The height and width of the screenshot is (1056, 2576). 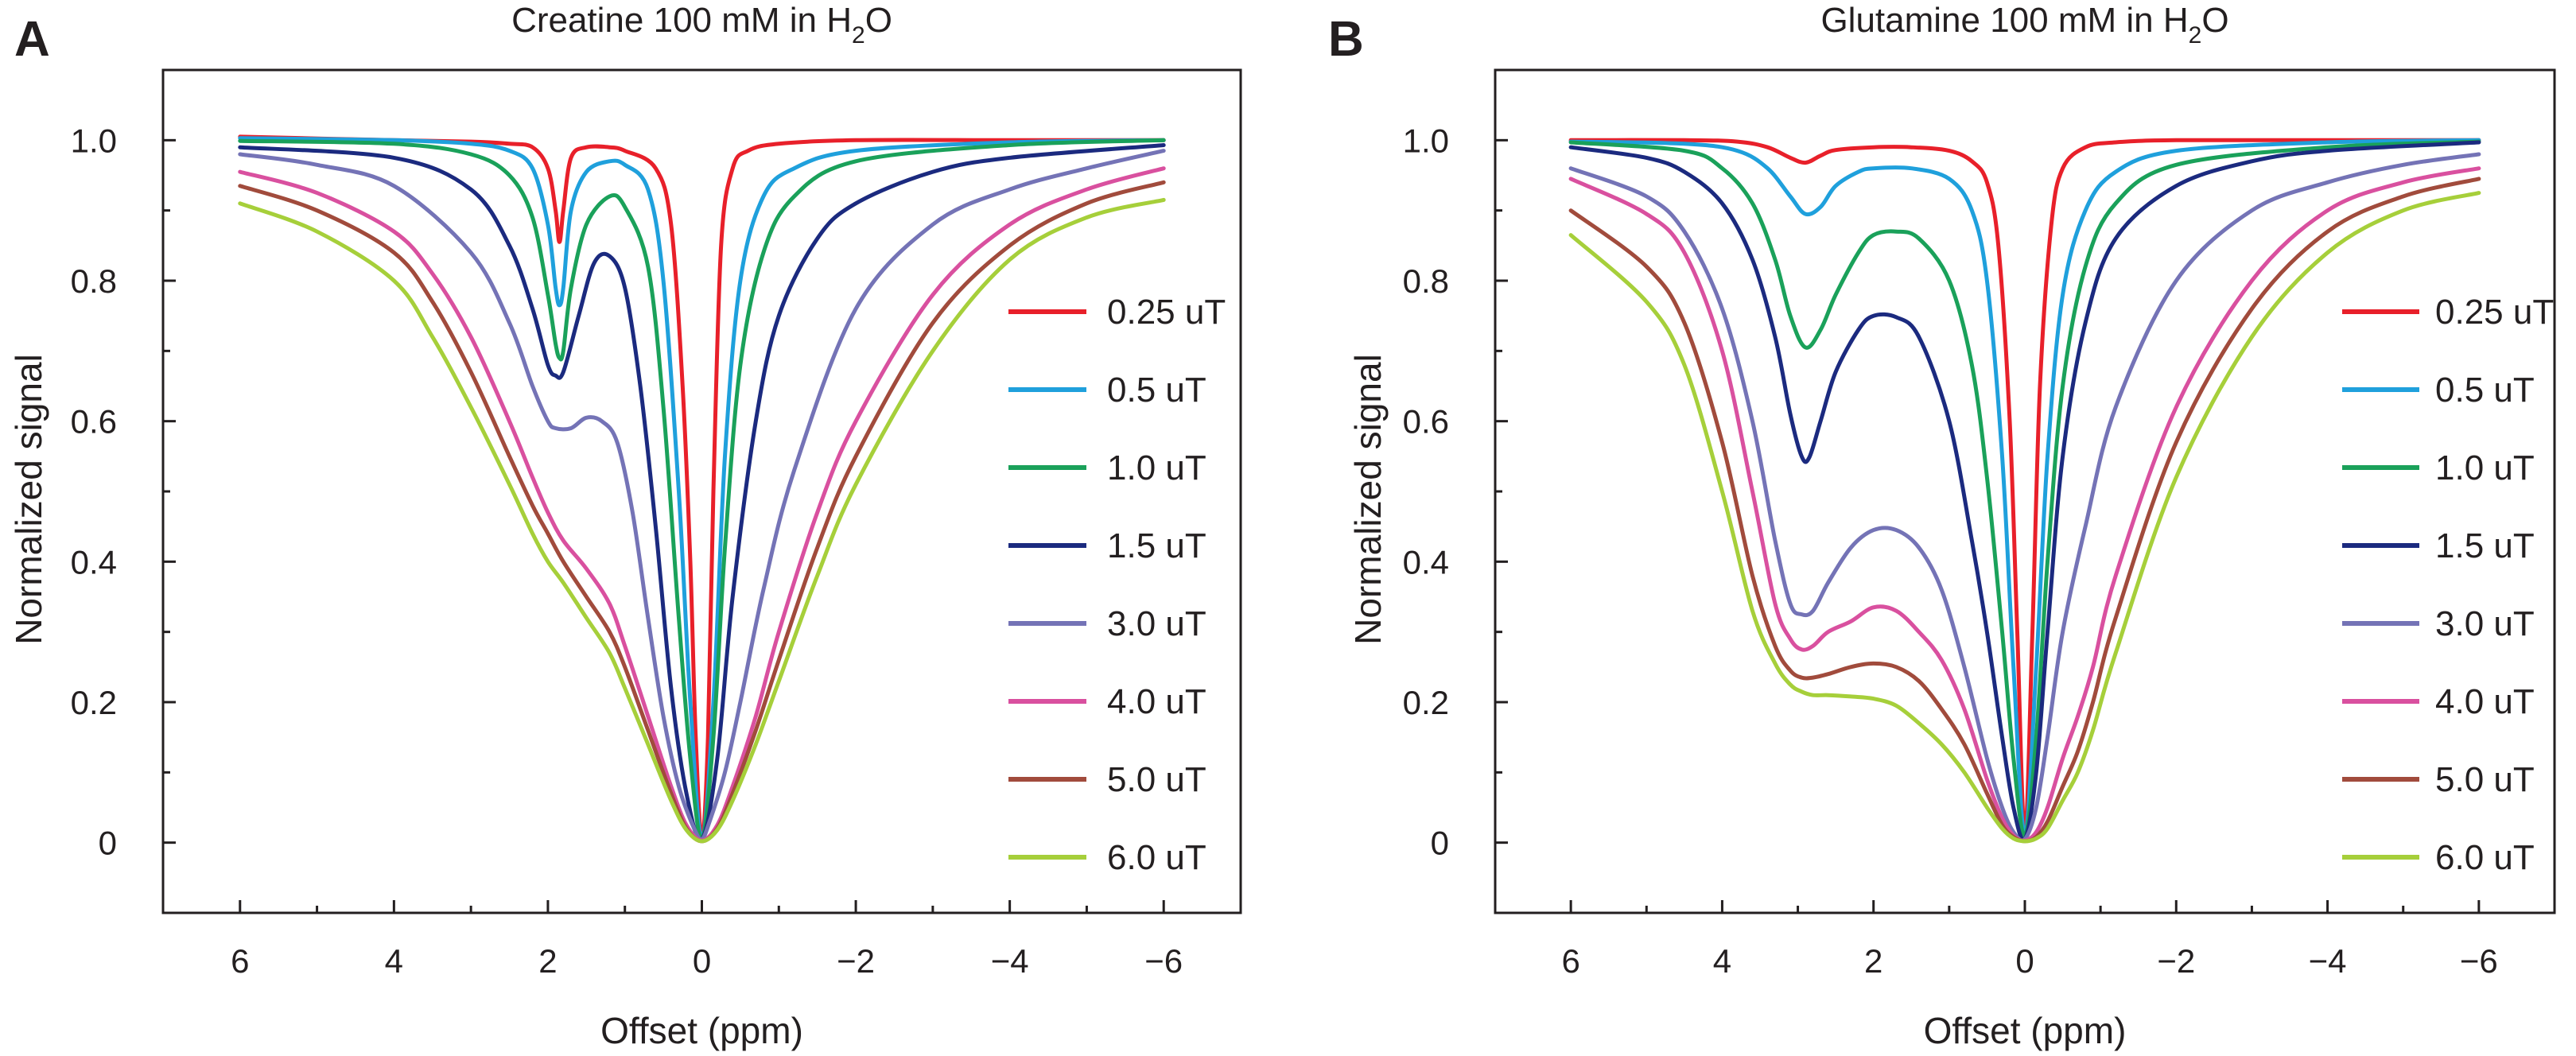 What do you see at coordinates (2004, 20) in the screenshot?
I see `chart-title-main: Glutamine 100 mM in H` at bounding box center [2004, 20].